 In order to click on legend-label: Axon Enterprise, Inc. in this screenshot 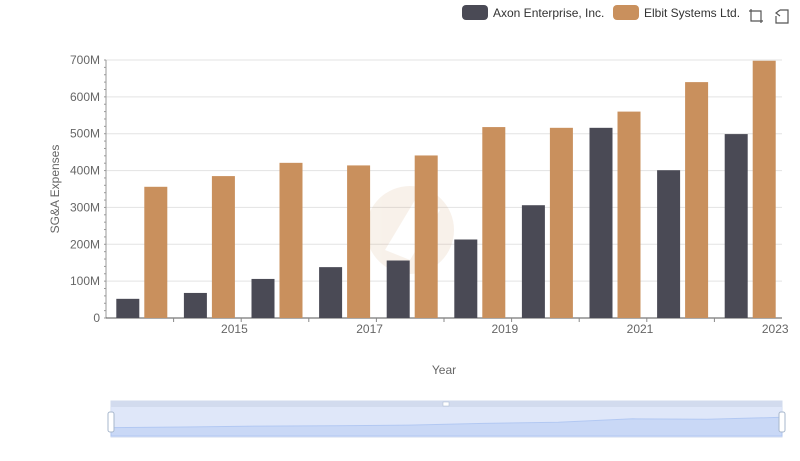, I will do `click(548, 13)`.